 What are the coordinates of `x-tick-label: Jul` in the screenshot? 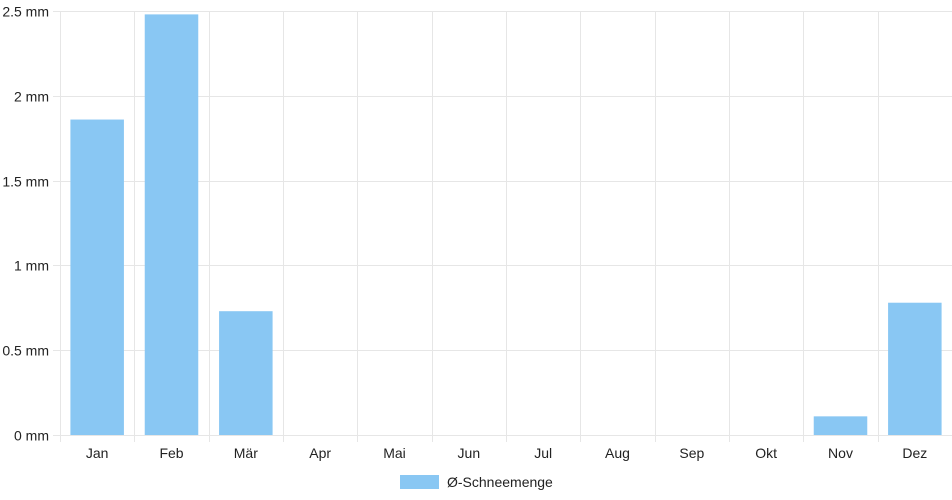 It's located at (543, 453).